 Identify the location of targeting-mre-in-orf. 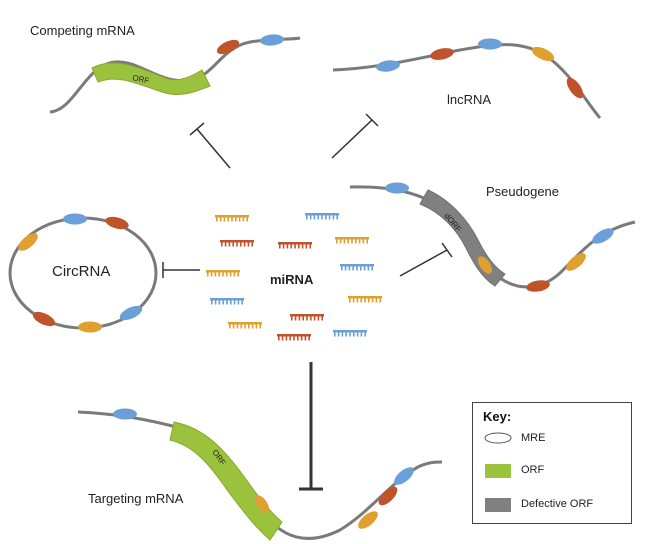
(262, 504).